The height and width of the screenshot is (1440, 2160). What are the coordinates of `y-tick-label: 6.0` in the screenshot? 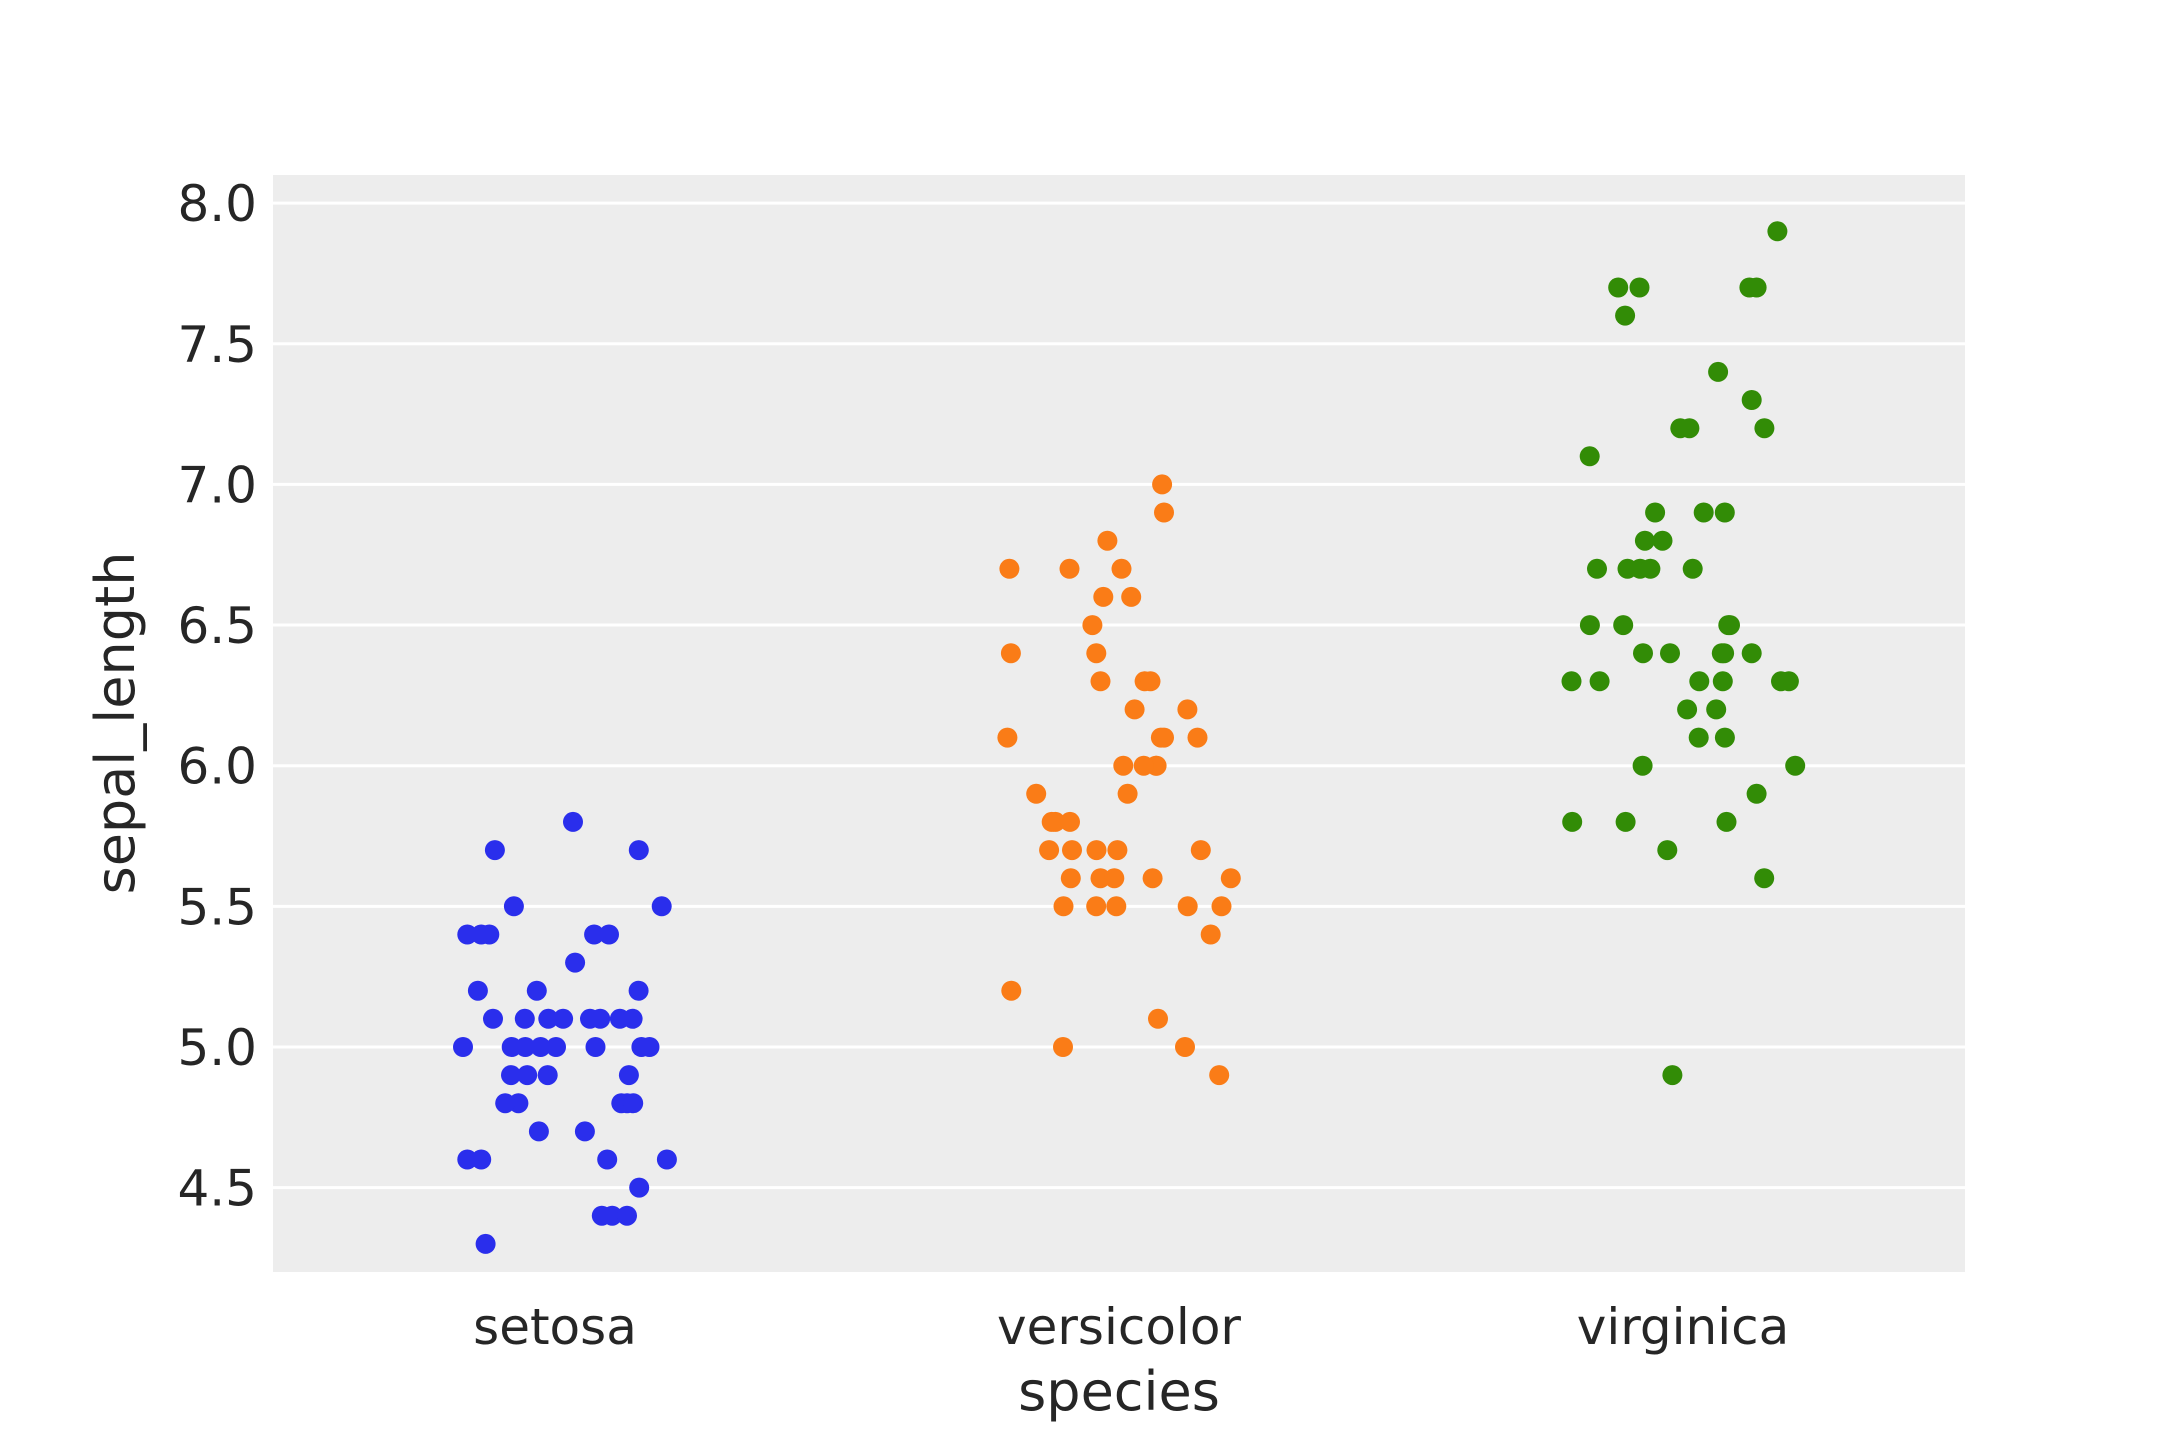 It's located at (217, 767).